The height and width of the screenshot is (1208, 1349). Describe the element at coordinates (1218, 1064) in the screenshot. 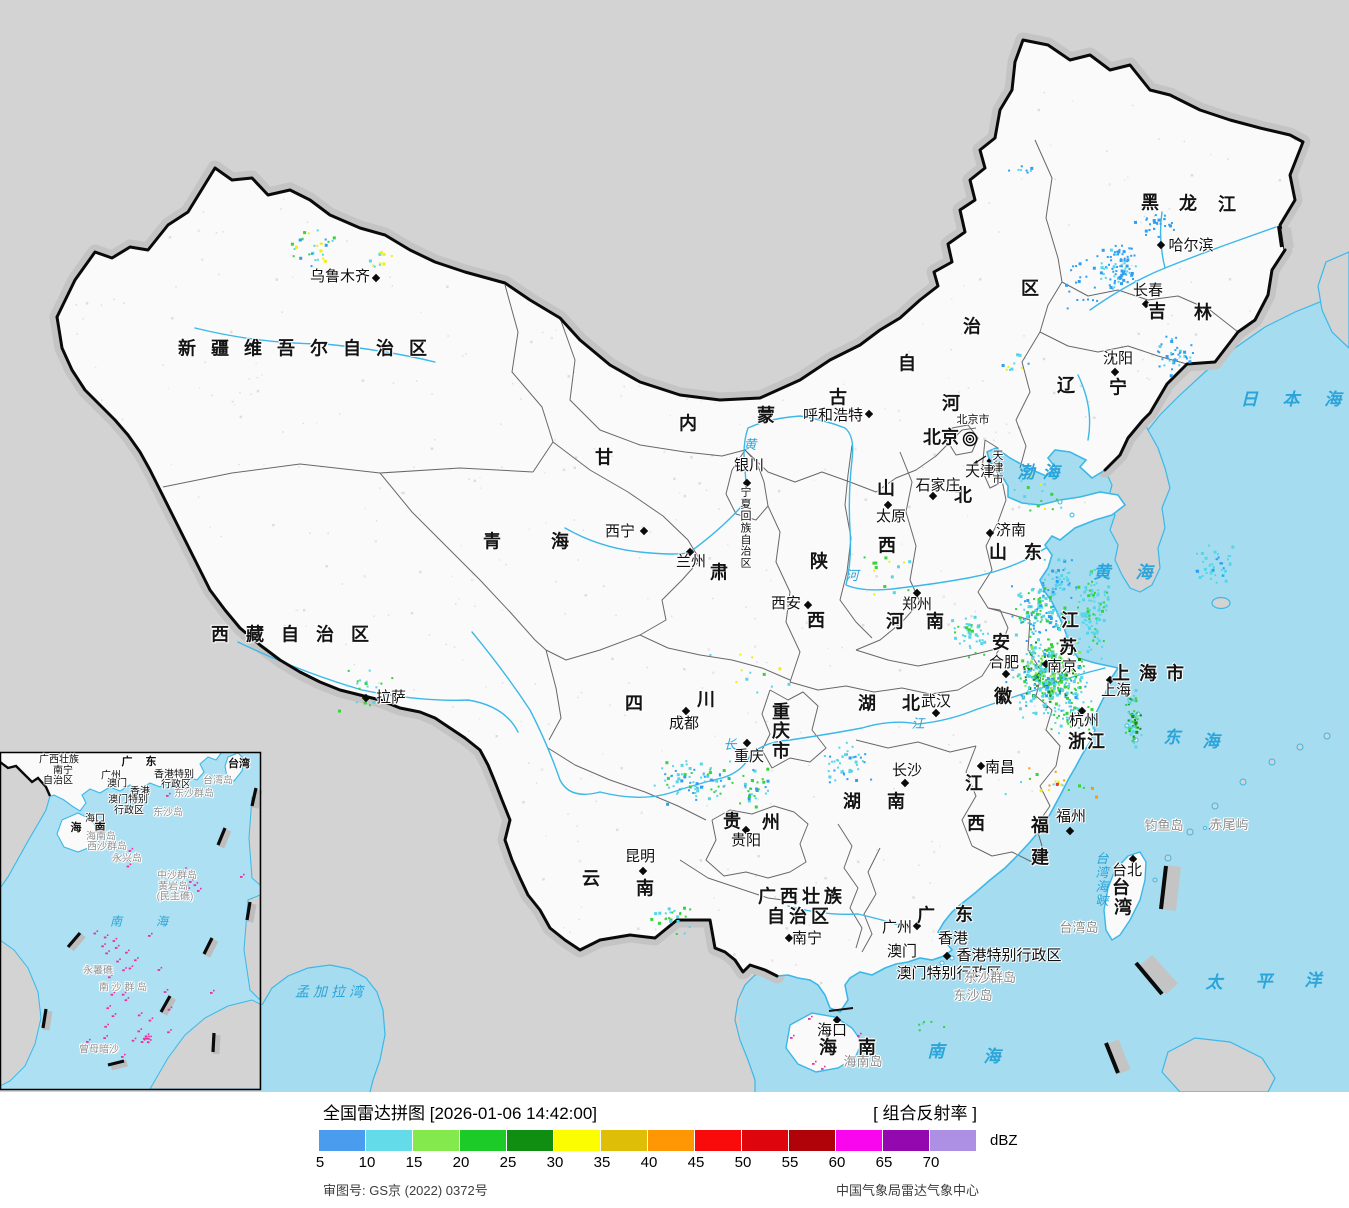

I see `luzon-island` at that location.